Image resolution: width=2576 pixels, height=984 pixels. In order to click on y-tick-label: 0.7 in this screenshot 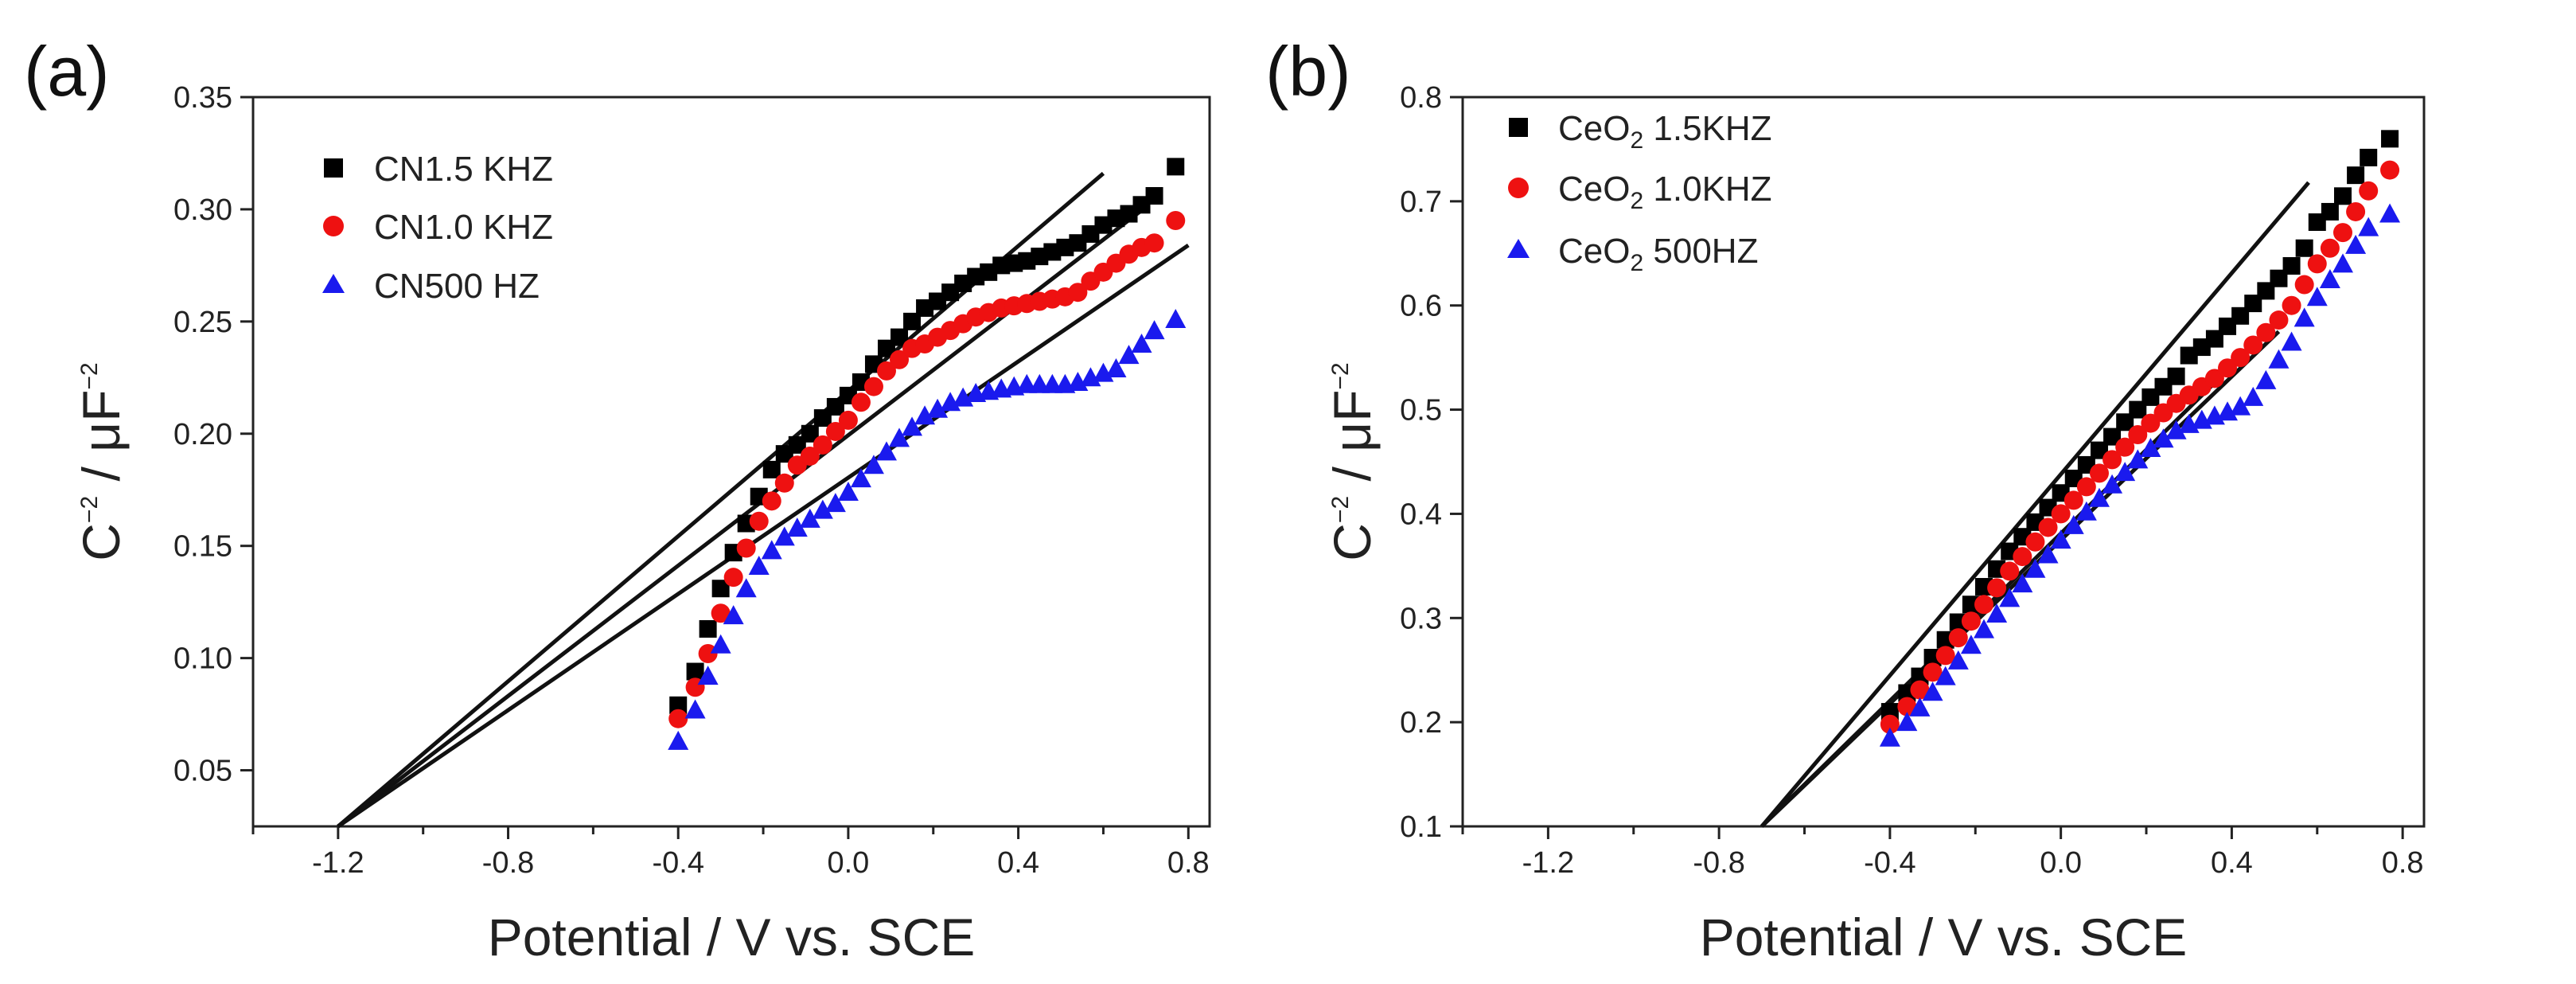, I will do `click(1421, 202)`.